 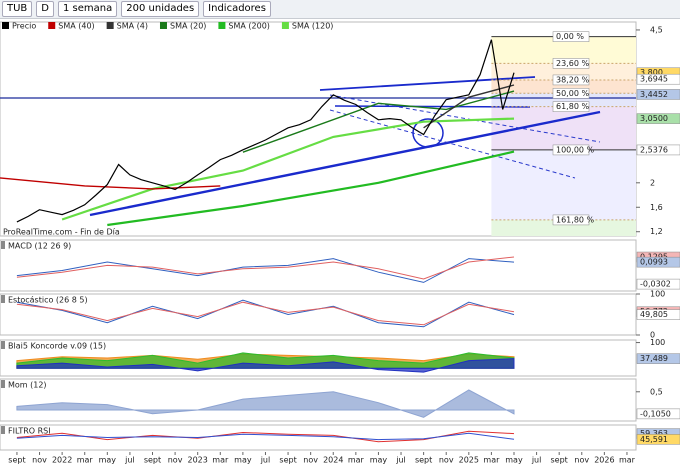 I want to click on trendline, so click(x=432, y=106).